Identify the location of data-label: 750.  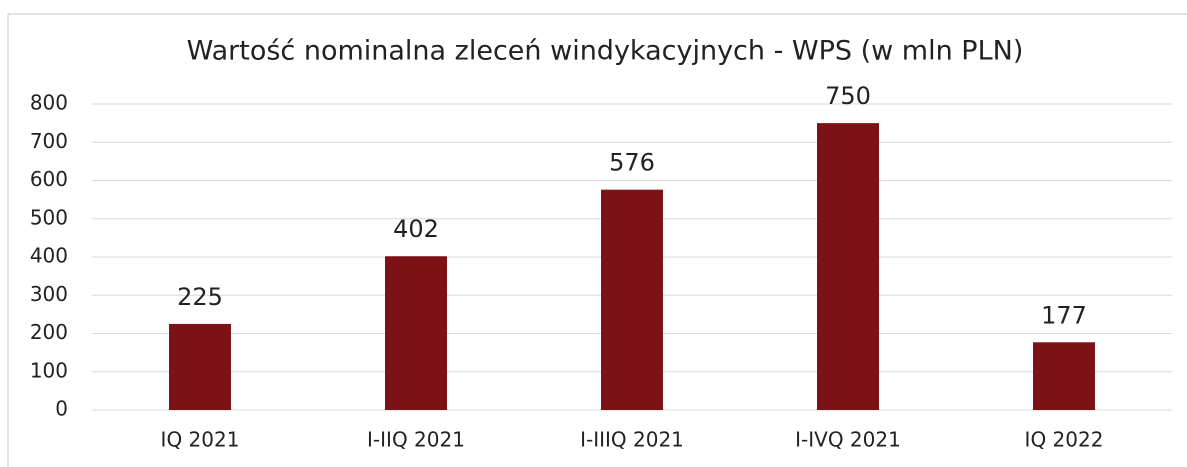
(848, 96).